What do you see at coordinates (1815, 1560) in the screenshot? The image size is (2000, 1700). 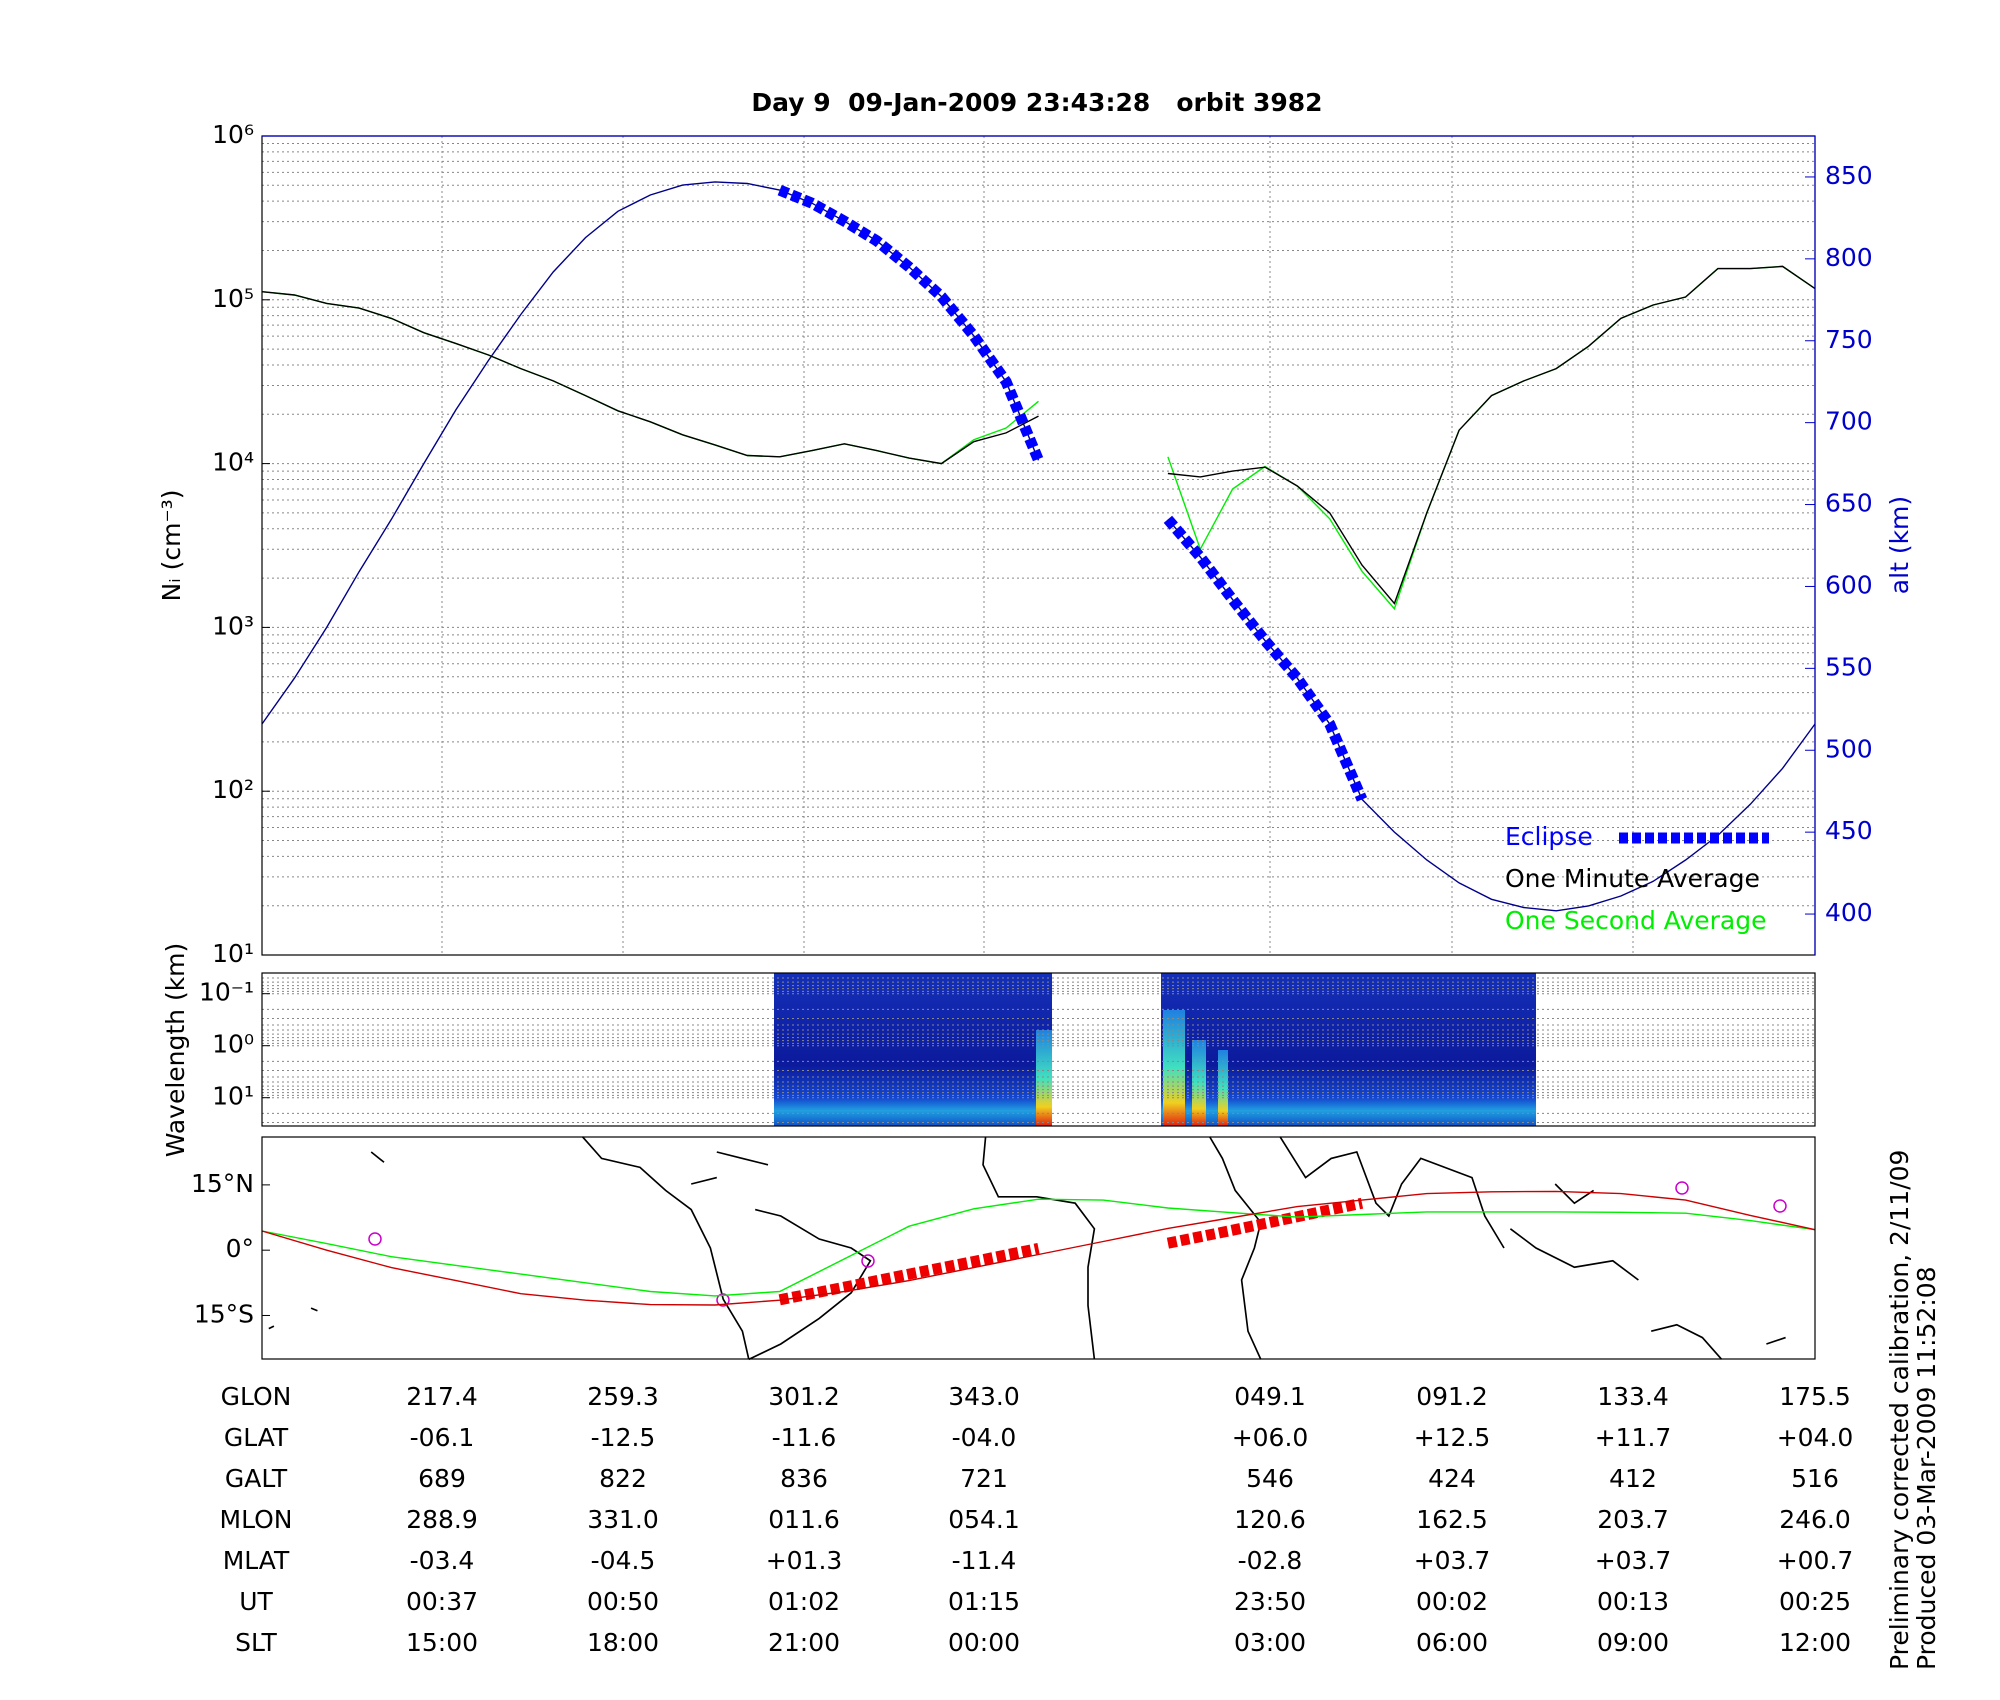 I see `table-cell: +00.7` at bounding box center [1815, 1560].